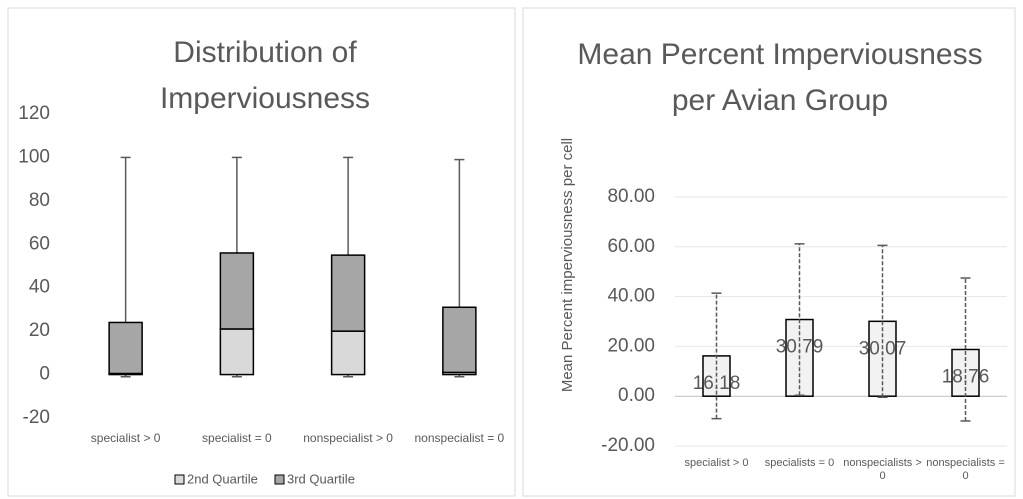 The image size is (1023, 499). Describe the element at coordinates (631, 345) in the screenshot. I see `y-tick-label: 20.00` at that location.